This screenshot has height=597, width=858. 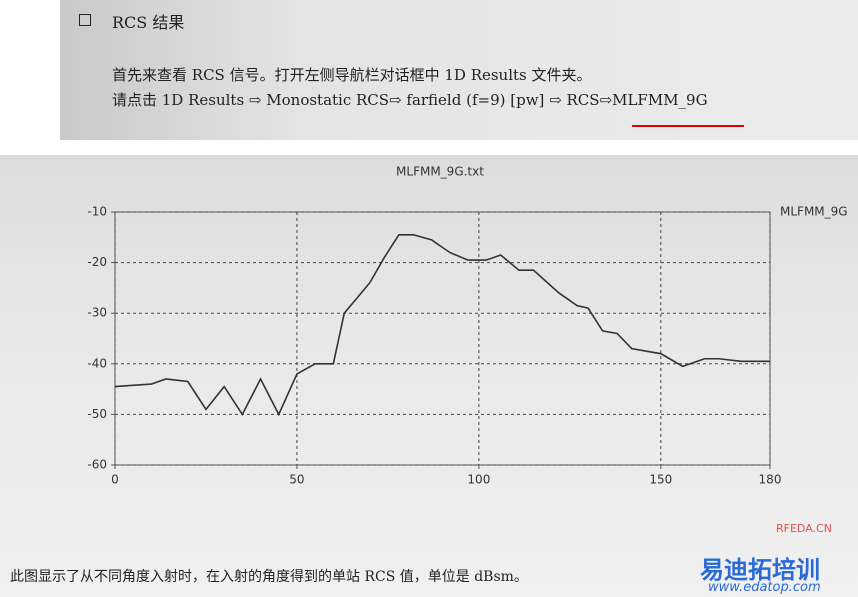 What do you see at coordinates (97, 212) in the screenshot?
I see `y-tick-label: -10` at bounding box center [97, 212].